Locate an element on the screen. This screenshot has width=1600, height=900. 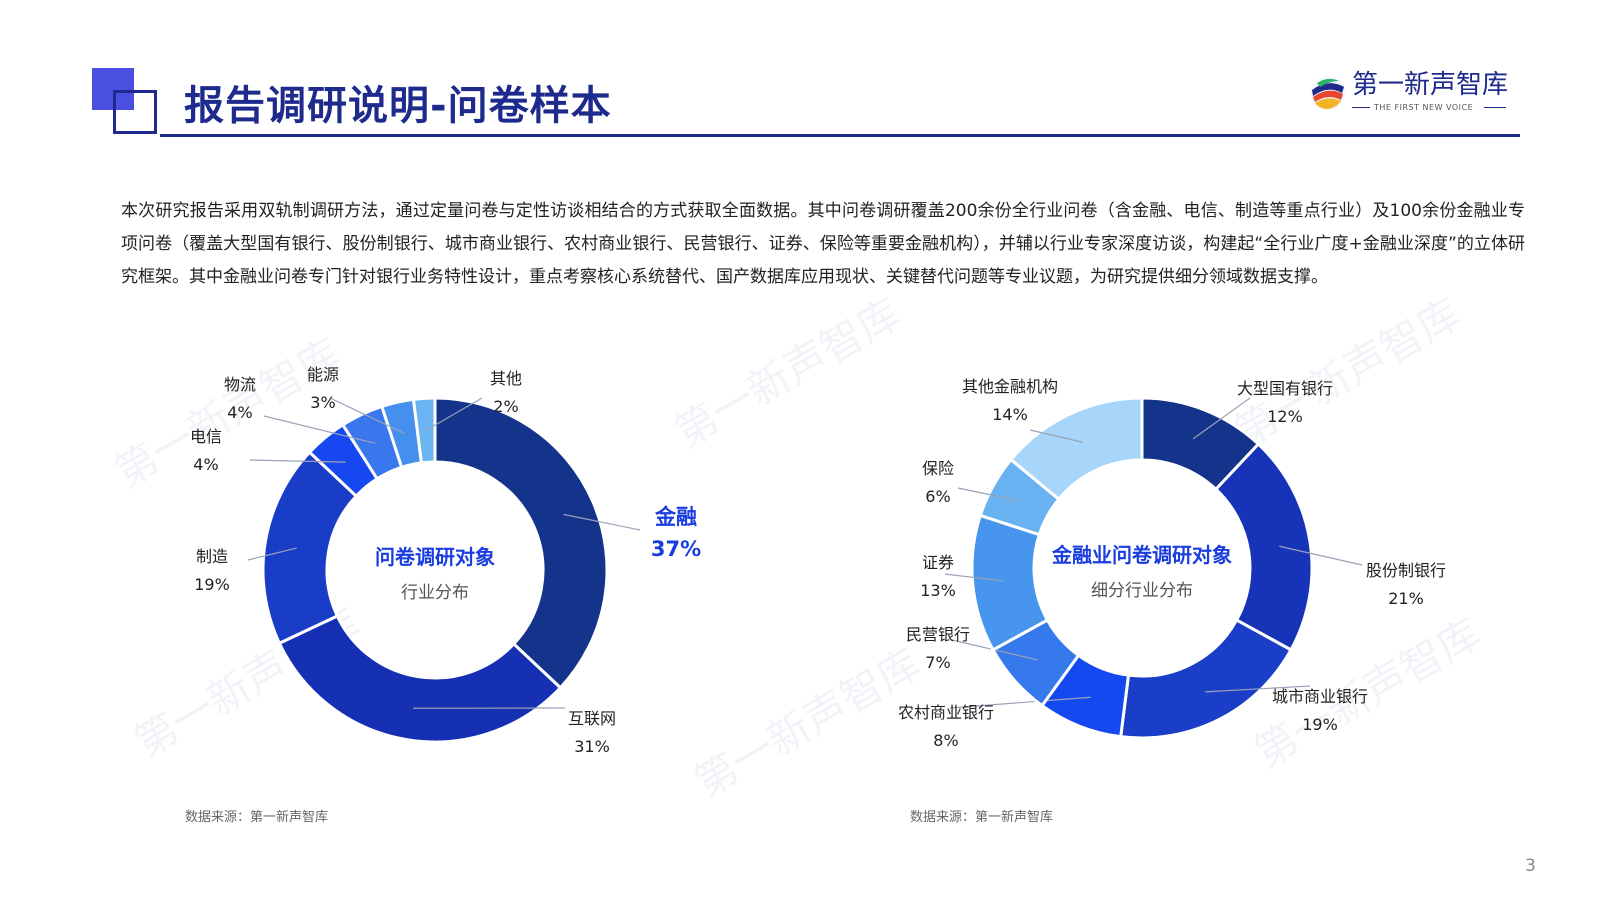
slice-label-股份制银行: 股份制银行 is located at coordinates (1406, 570).